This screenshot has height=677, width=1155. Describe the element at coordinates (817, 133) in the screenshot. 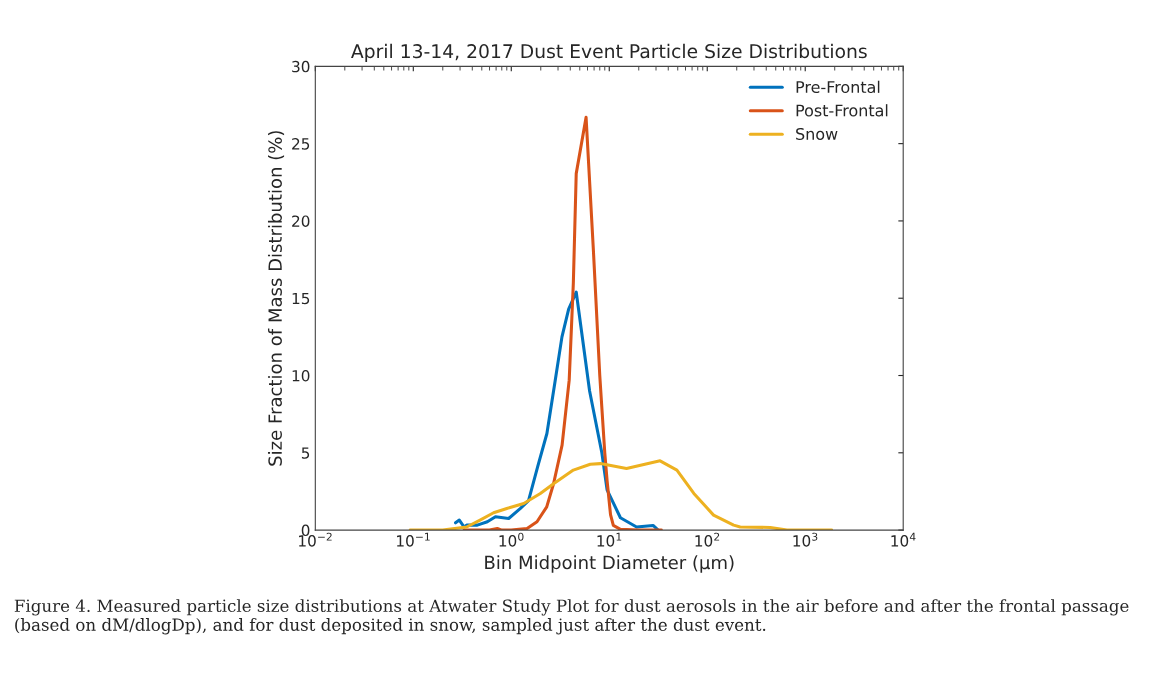

I see `legend-label: Snow` at that location.